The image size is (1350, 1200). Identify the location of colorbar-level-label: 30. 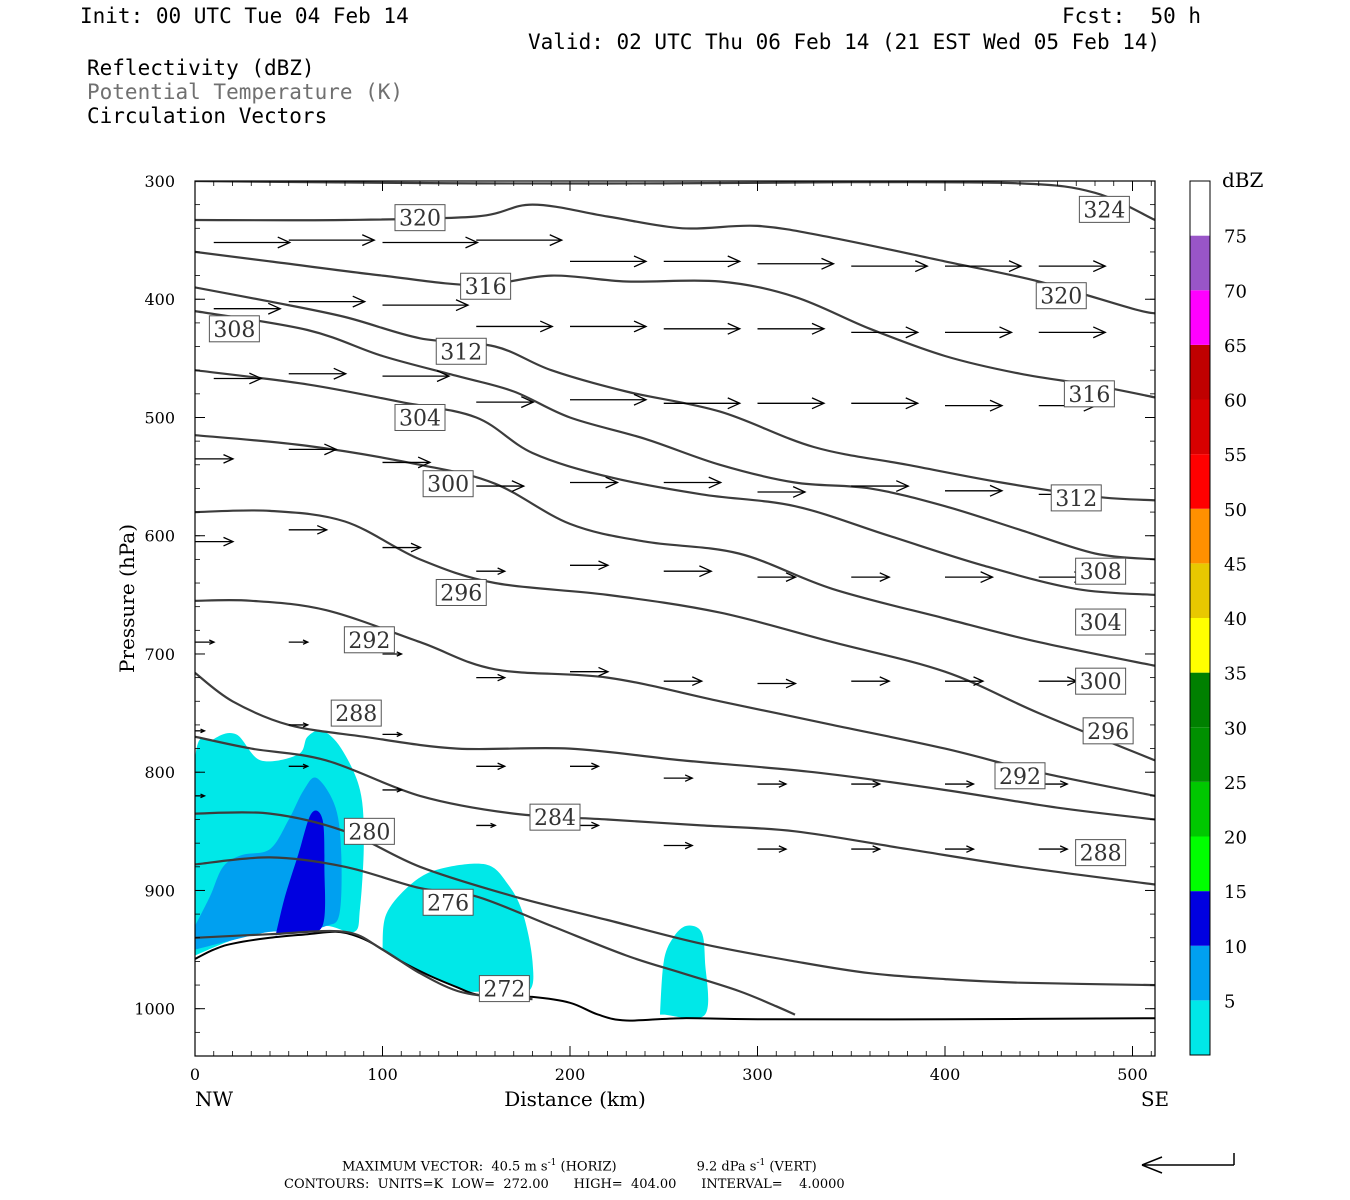
(1235, 728).